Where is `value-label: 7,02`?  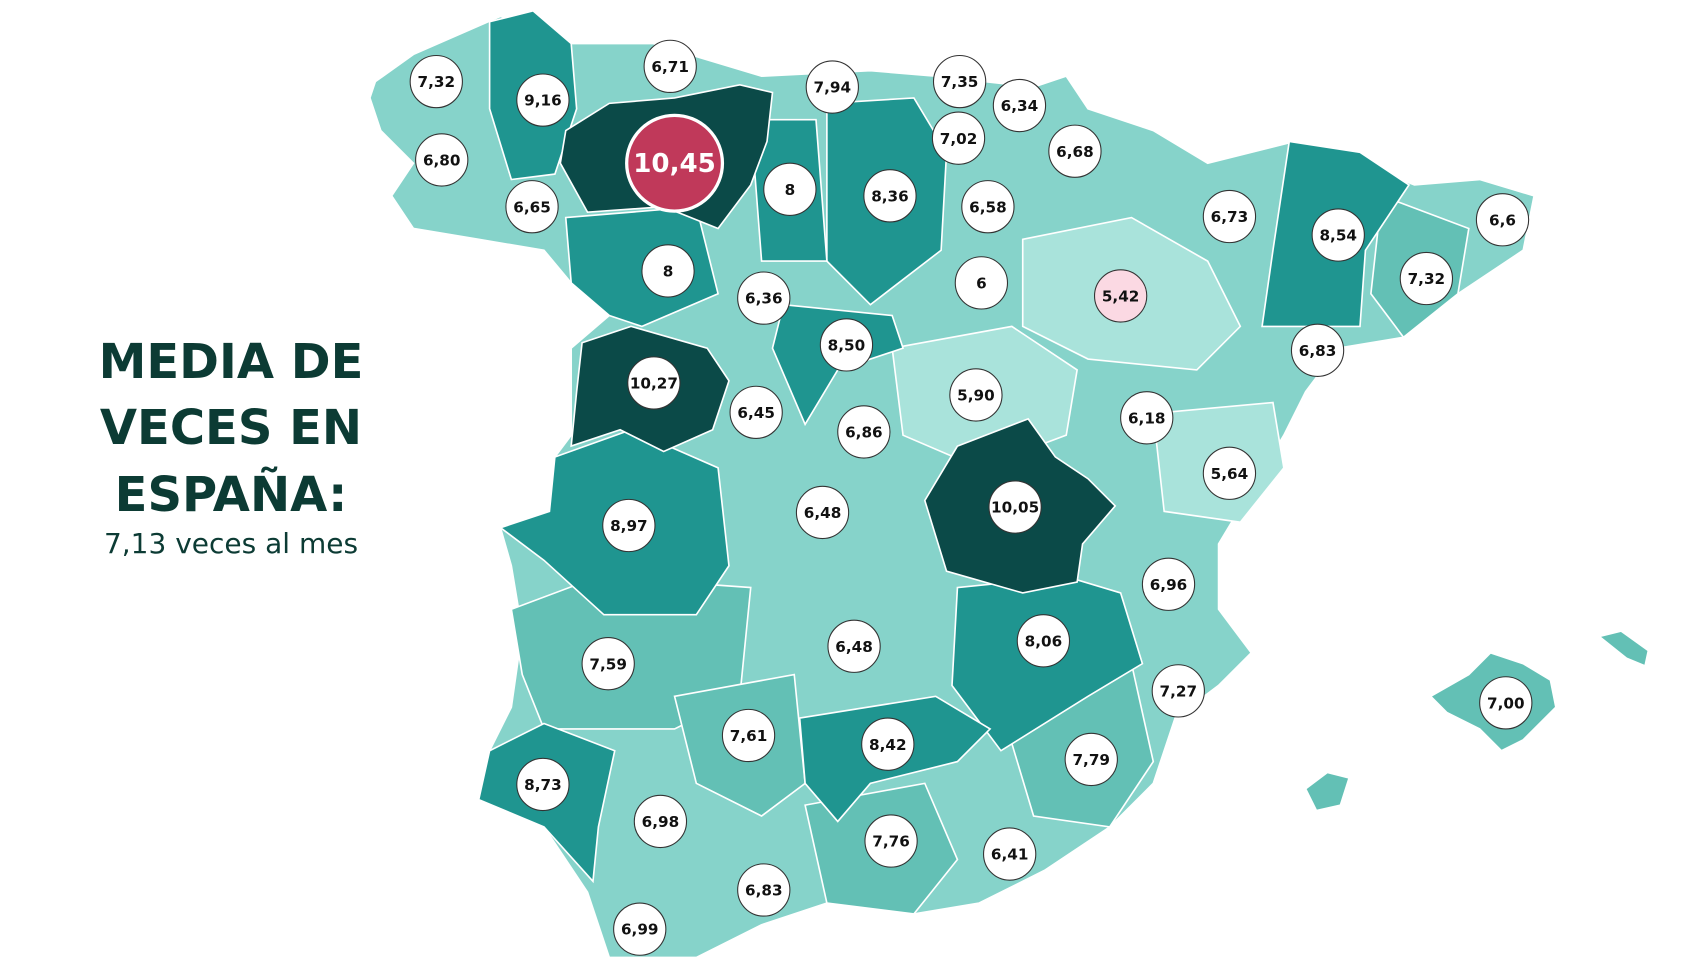 value-label: 7,02 is located at coordinates (959, 139).